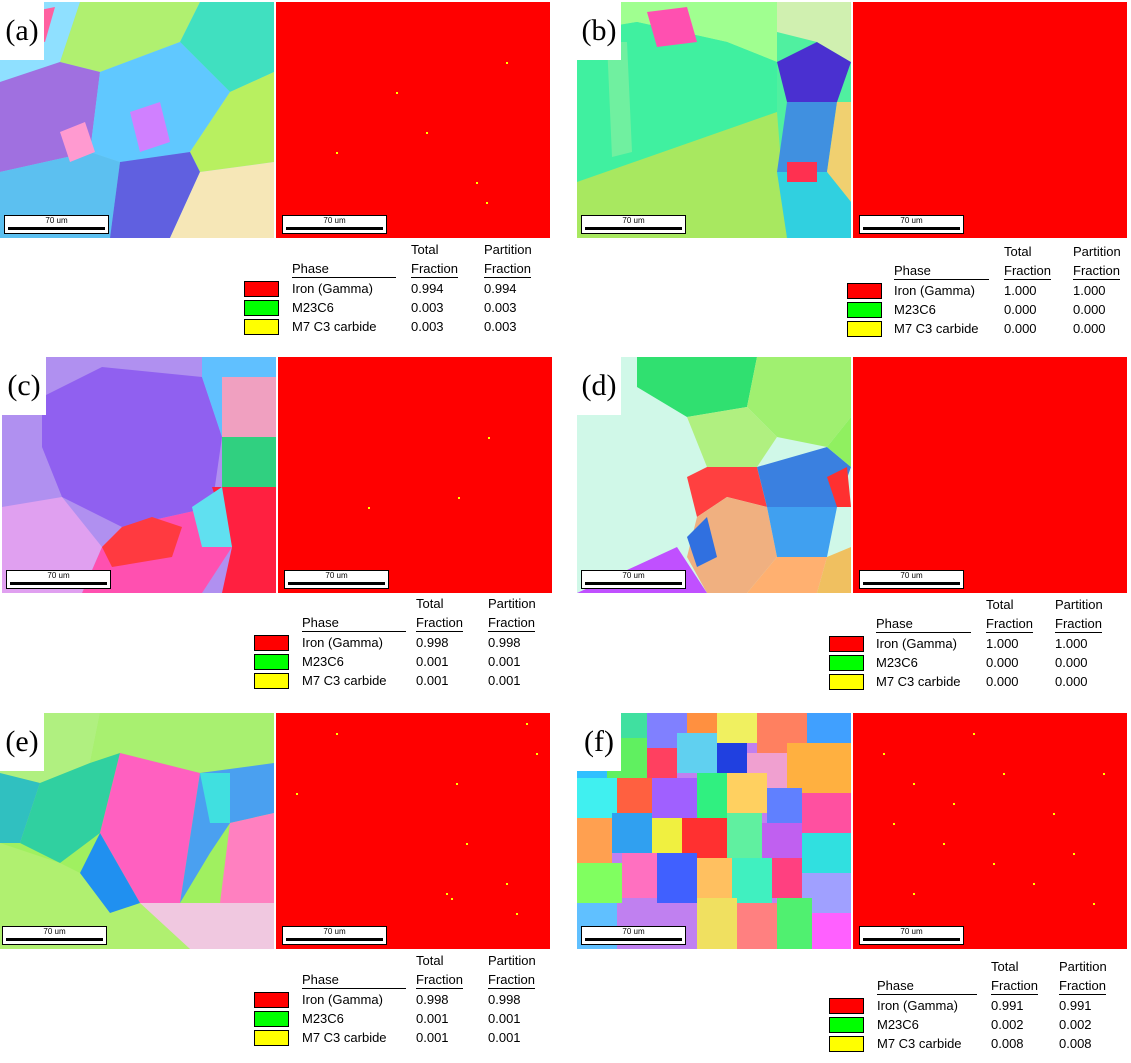 The image size is (1131, 1063). I want to click on total-fraction: 0.000, so click(1020, 309).